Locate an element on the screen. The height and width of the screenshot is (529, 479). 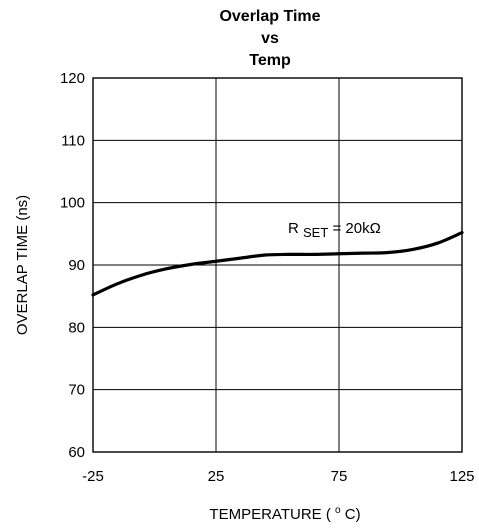
x-tick-labels: -25 25 75 125 is located at coordinates (278, 476).